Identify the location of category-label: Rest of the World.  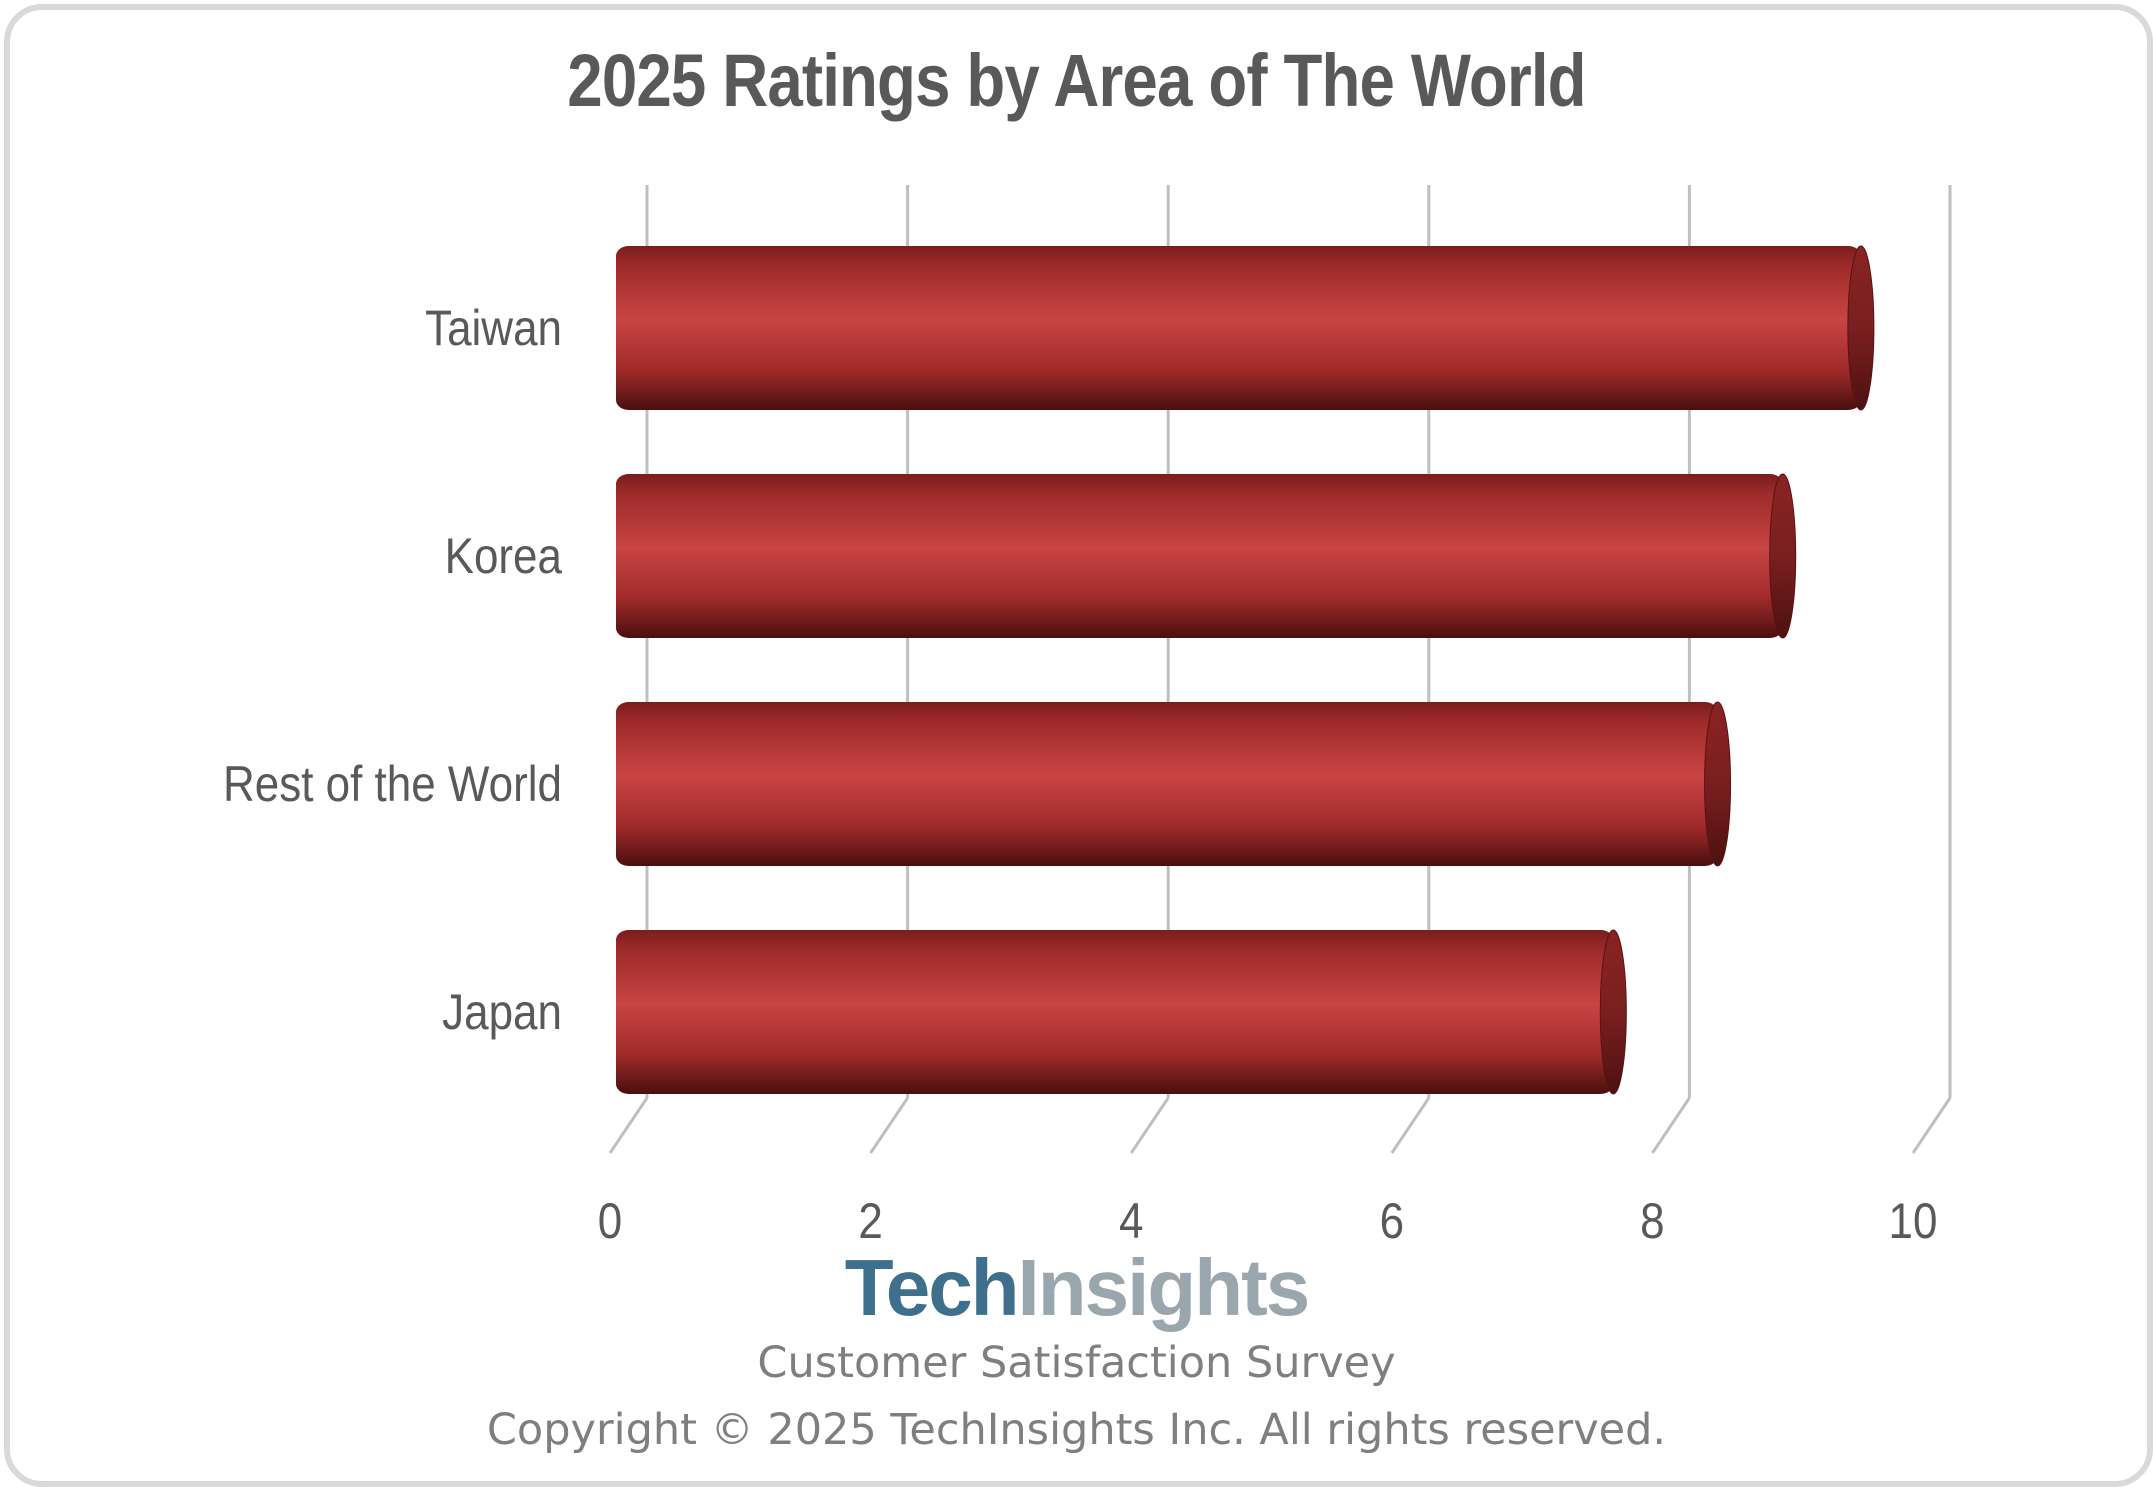
(392, 783).